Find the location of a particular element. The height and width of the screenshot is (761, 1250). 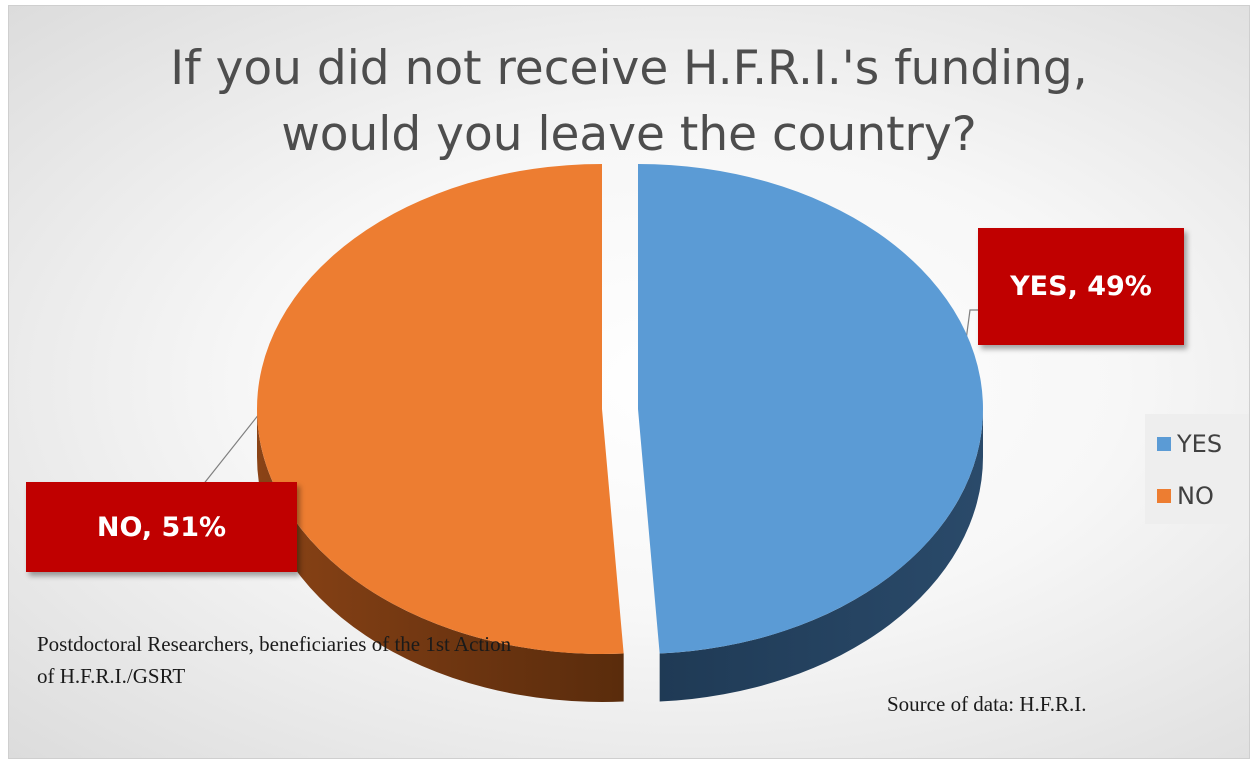

legend-swatch-yes is located at coordinates (1164, 444).